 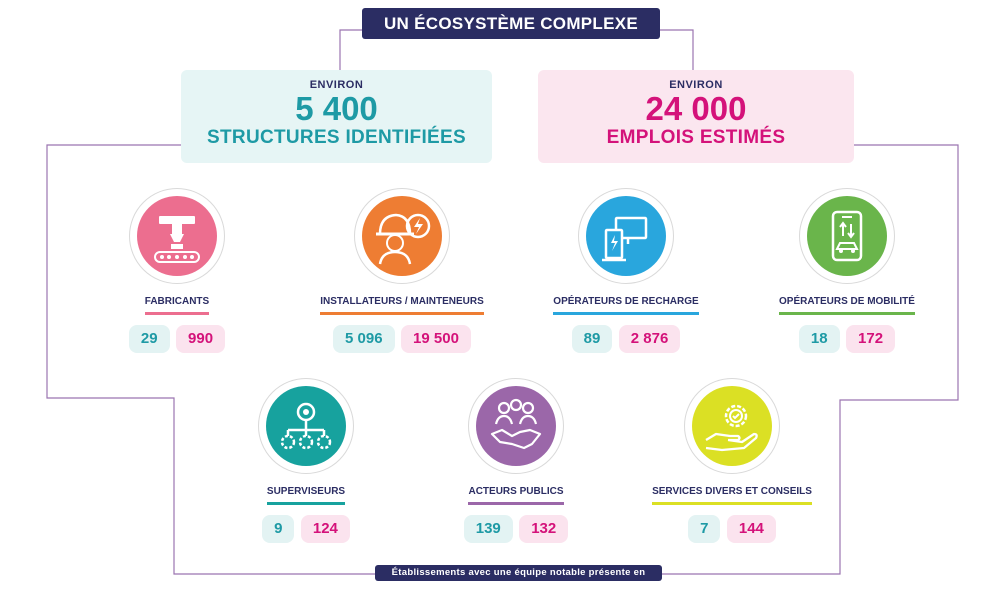 I want to click on emplois-value: 24 000, so click(x=696, y=108).